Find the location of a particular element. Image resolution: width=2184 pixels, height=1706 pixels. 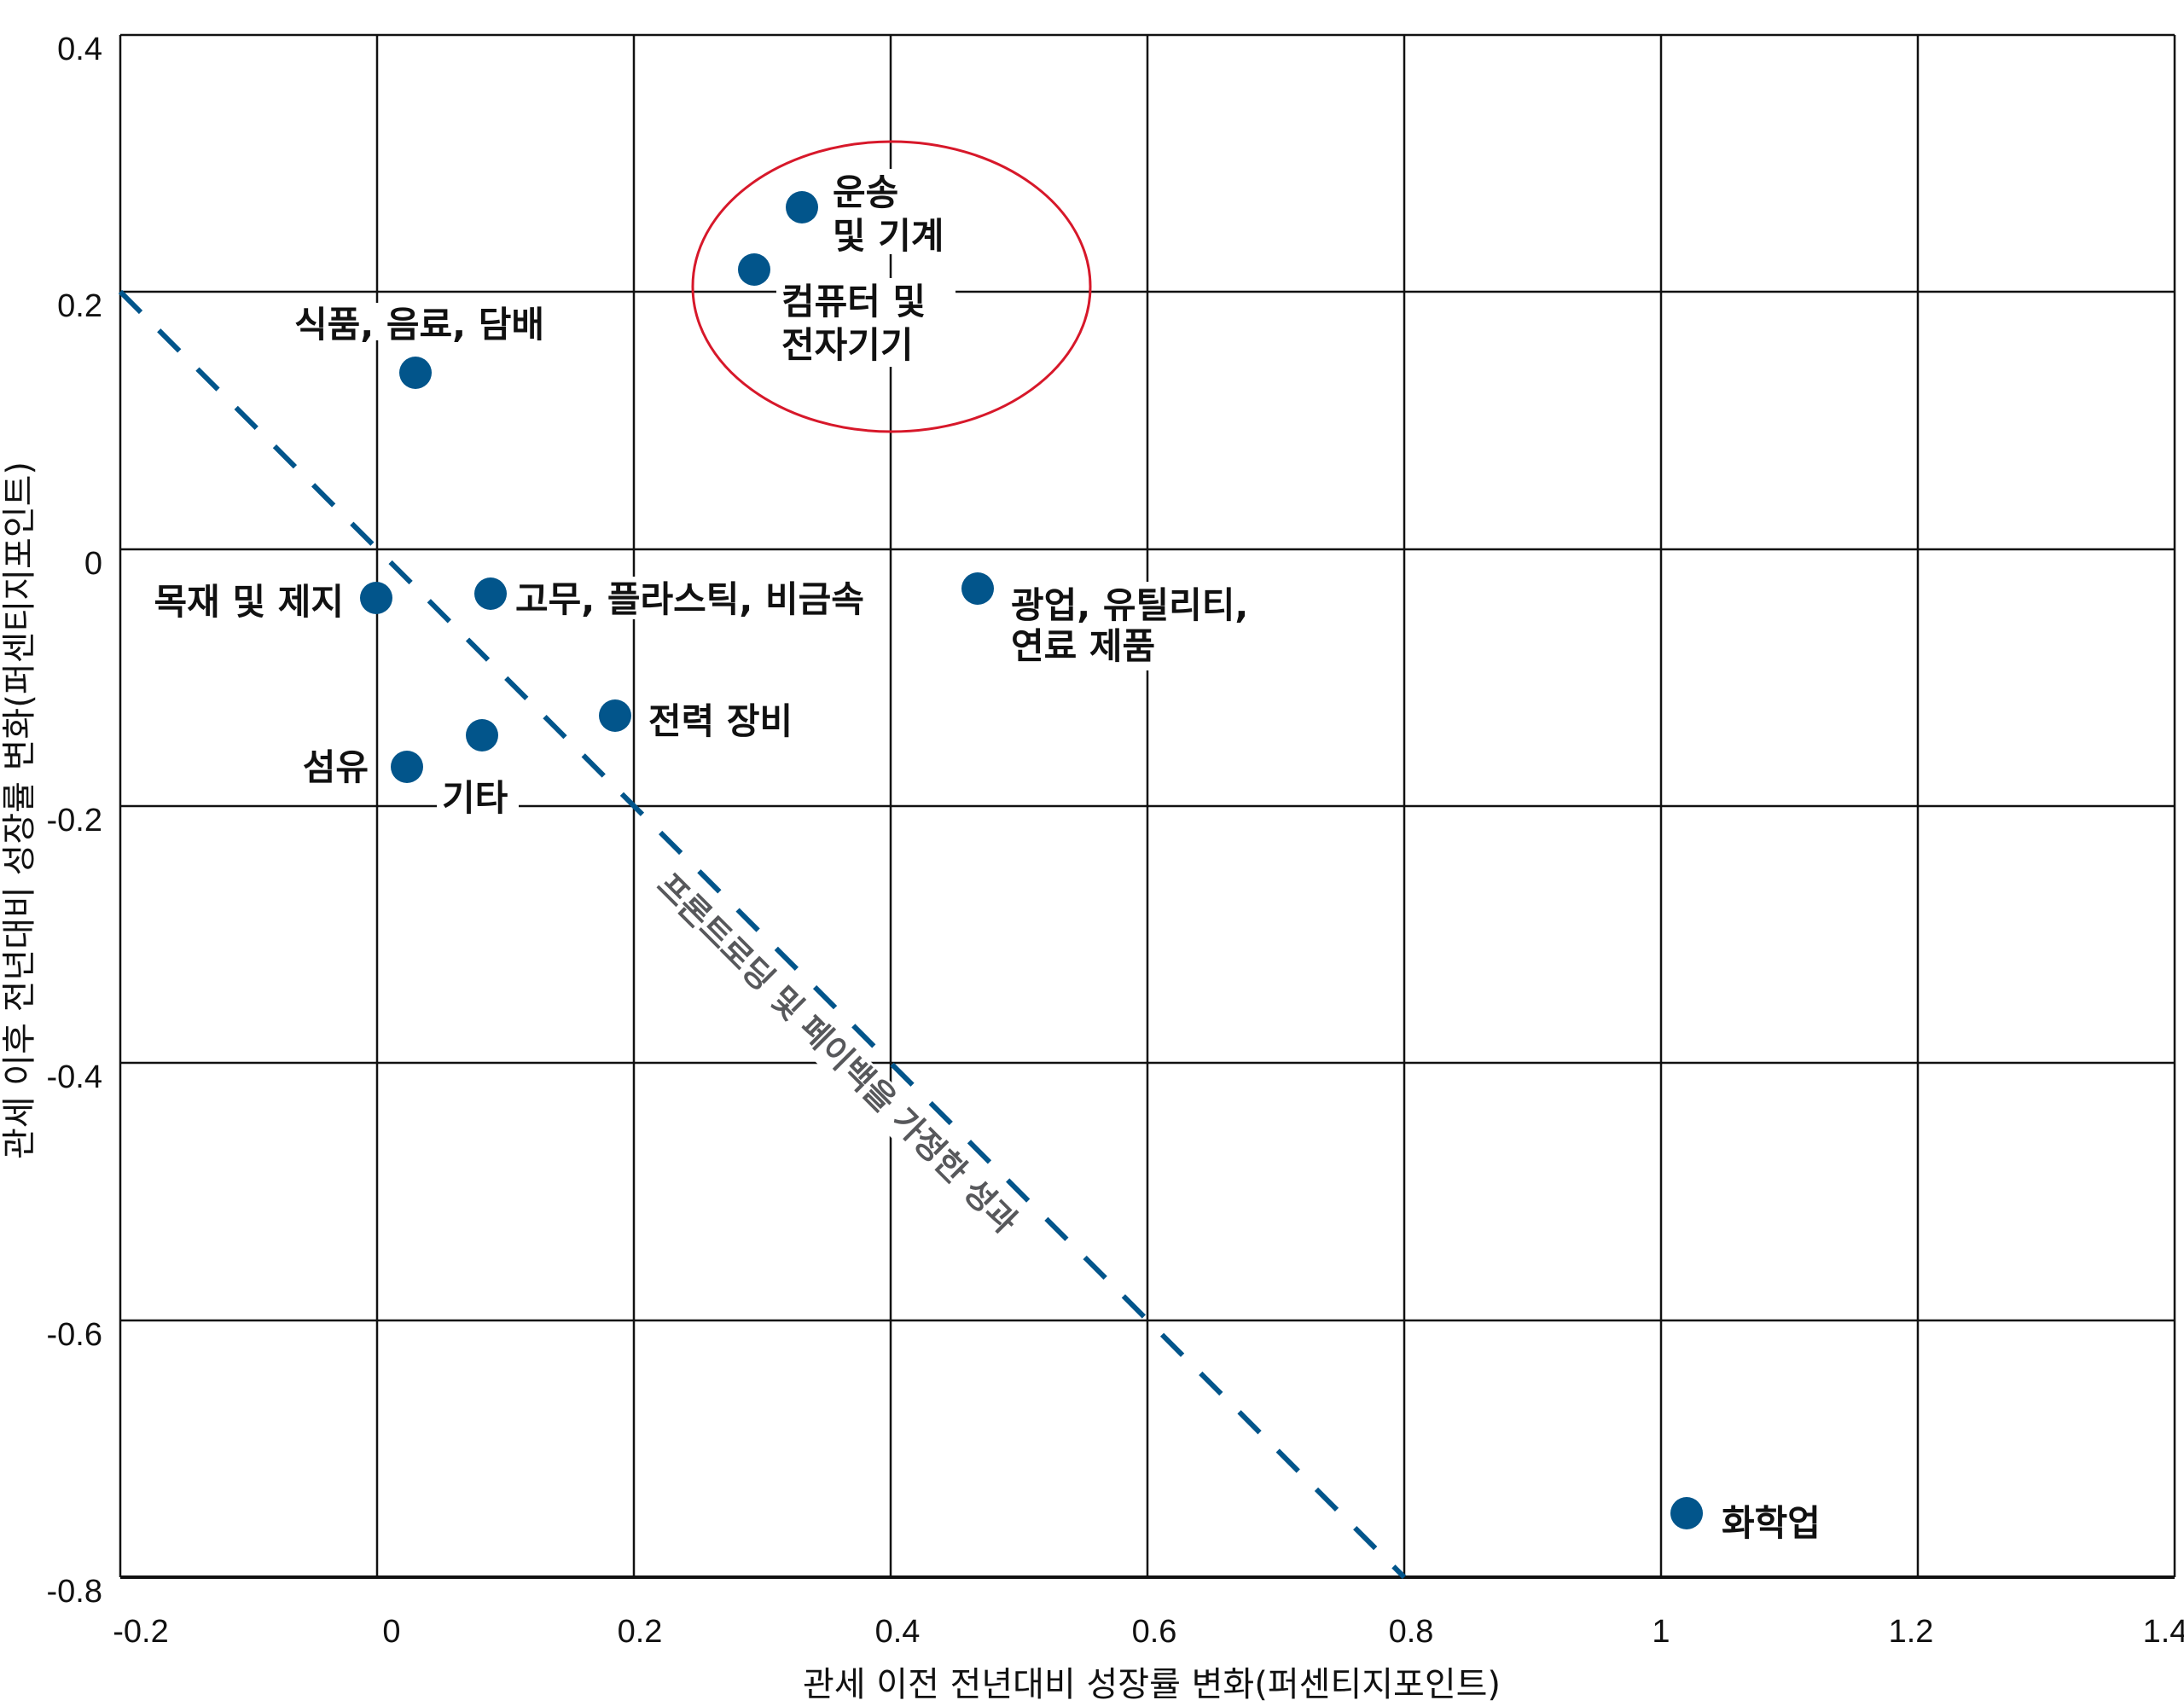

x-axis-title: 관세 이전 전년대비 성장률 변화(퍼센티지포인트) is located at coordinates (1152, 1684).